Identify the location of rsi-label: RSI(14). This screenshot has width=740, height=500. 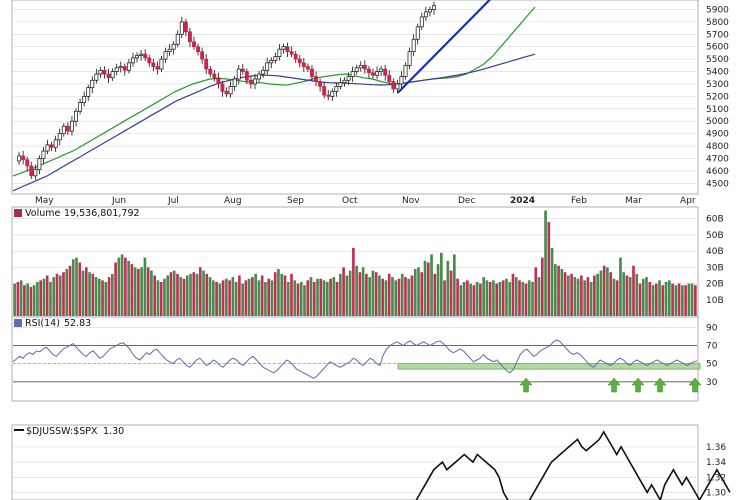
(42, 323).